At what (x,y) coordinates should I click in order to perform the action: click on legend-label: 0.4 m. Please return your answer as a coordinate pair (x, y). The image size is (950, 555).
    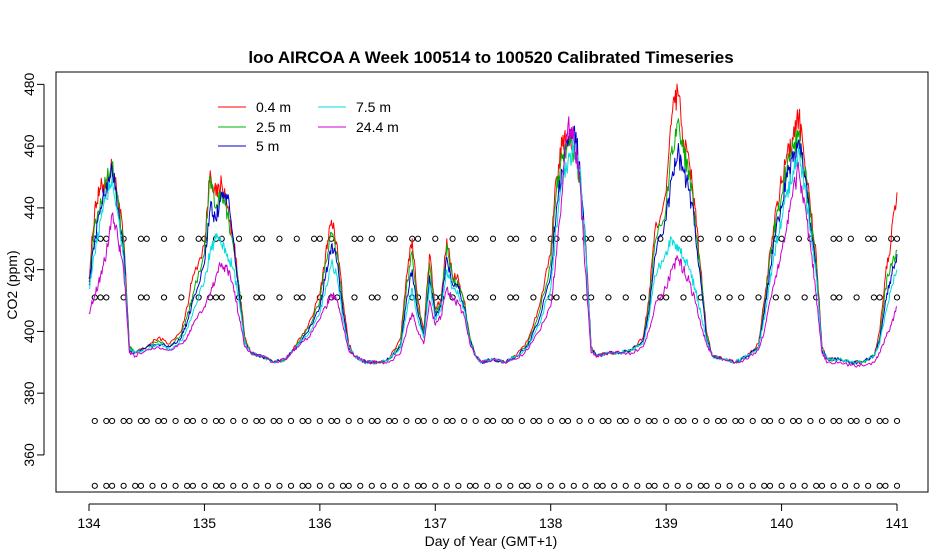
    Looking at the image, I should click on (273, 107).